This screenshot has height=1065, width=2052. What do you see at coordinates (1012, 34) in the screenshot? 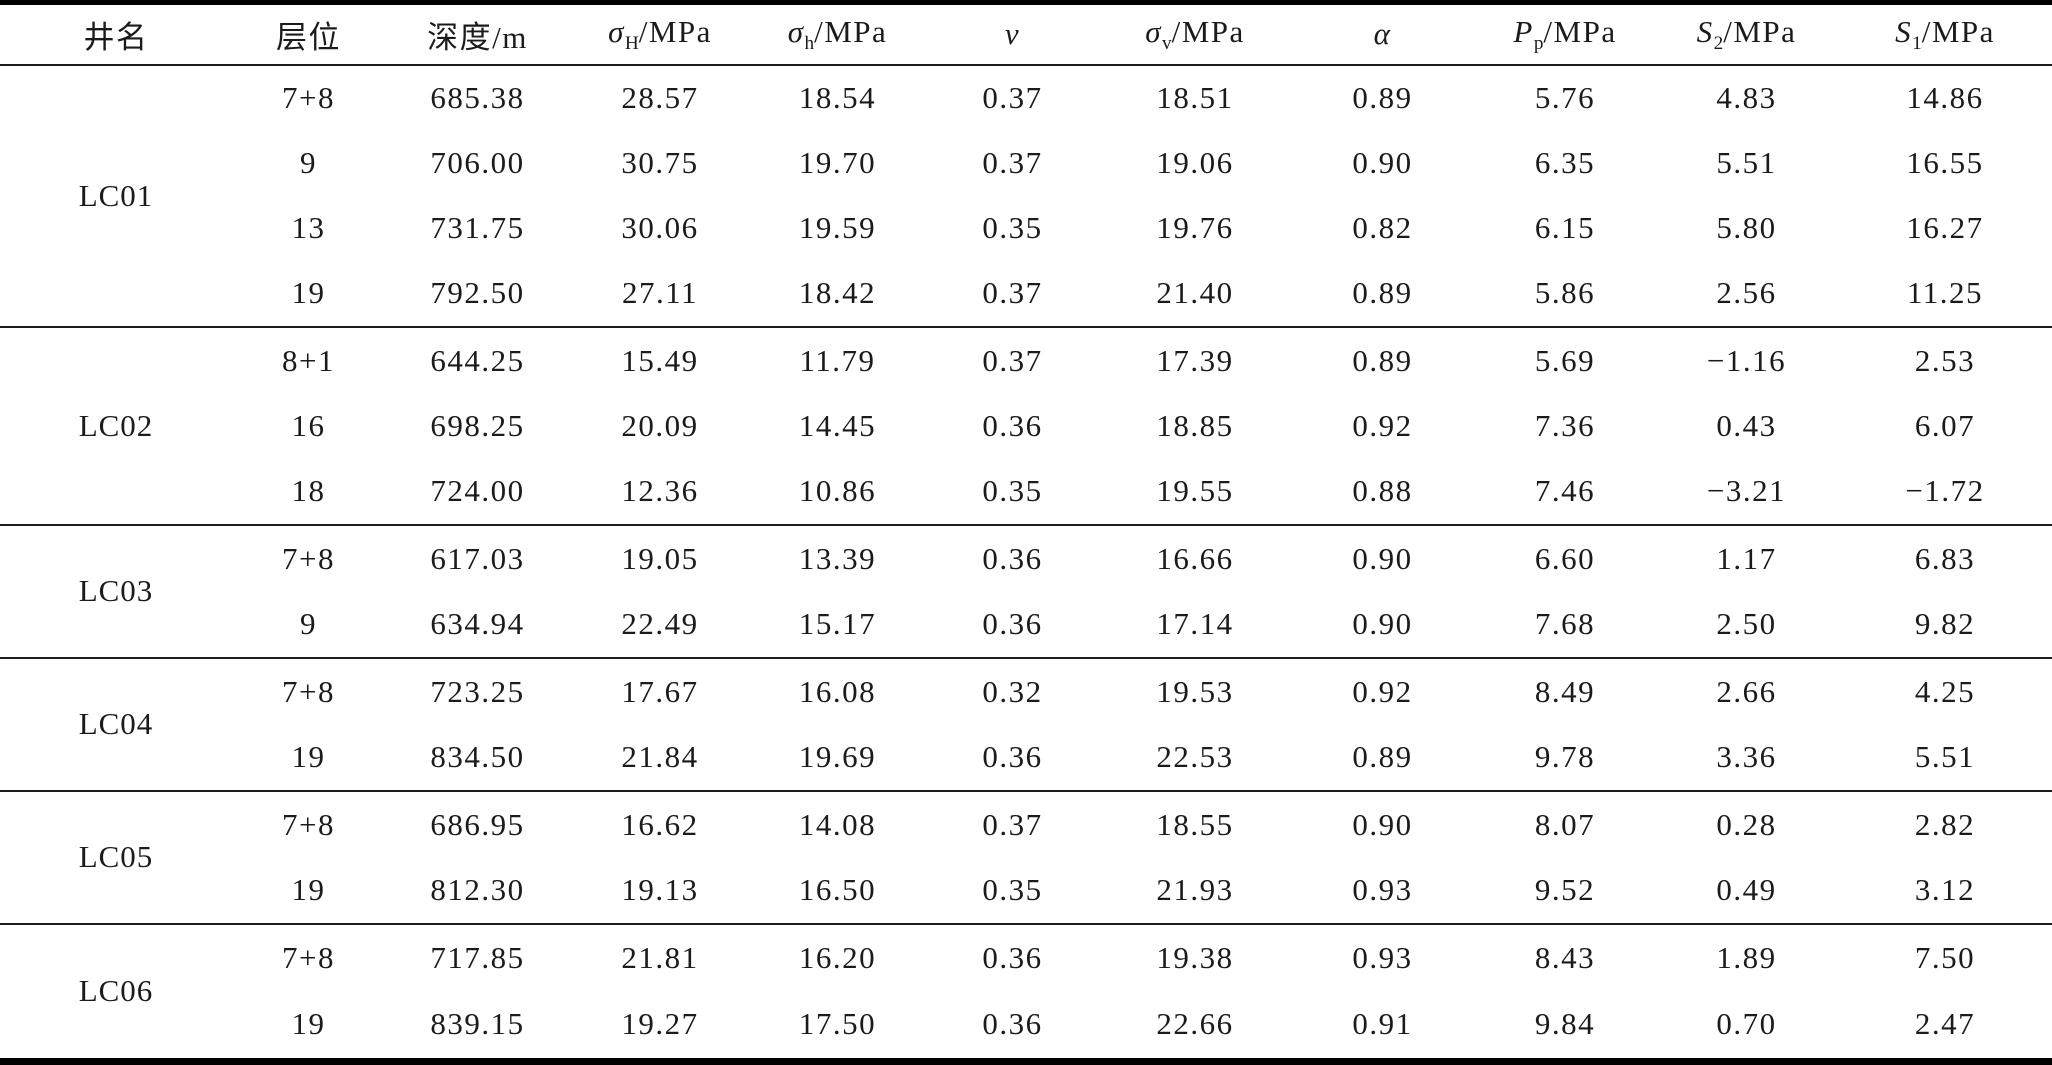
I see `nu-symbol: ν` at bounding box center [1012, 34].